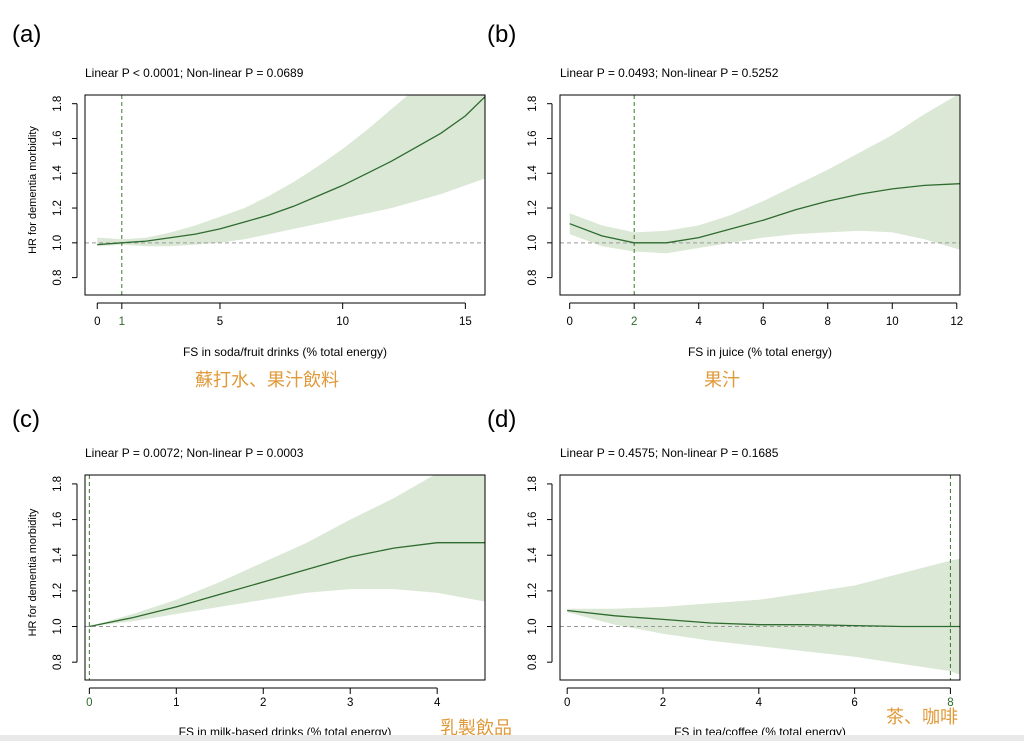 This screenshot has width=1024, height=741. What do you see at coordinates (922, 717) in the screenshot?
I see `category-annotation: 茶、咖啡` at bounding box center [922, 717].